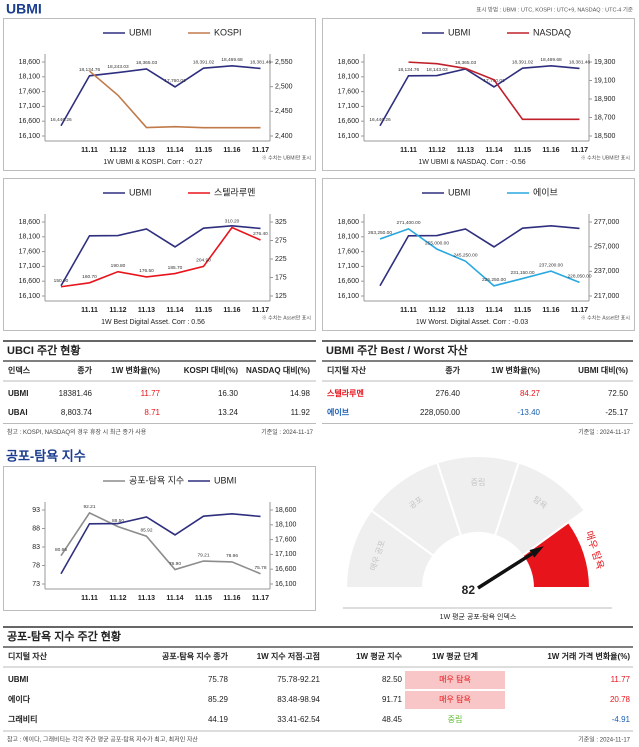 This screenshot has width=639, height=747. I want to click on data-label: 245,250.00, so click(465, 255).